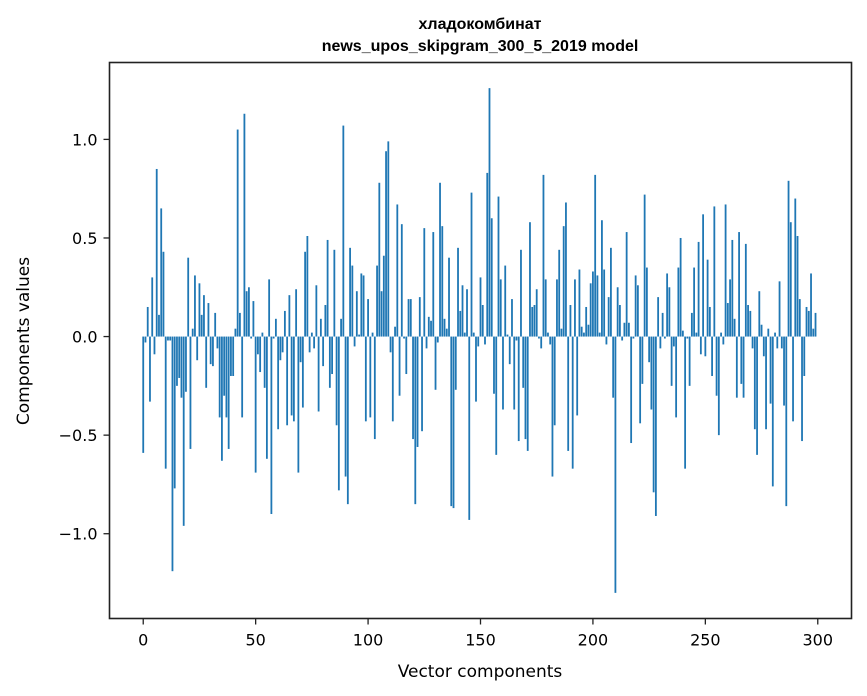  I want to click on y-tick-label: 0.5, so click(84, 238).